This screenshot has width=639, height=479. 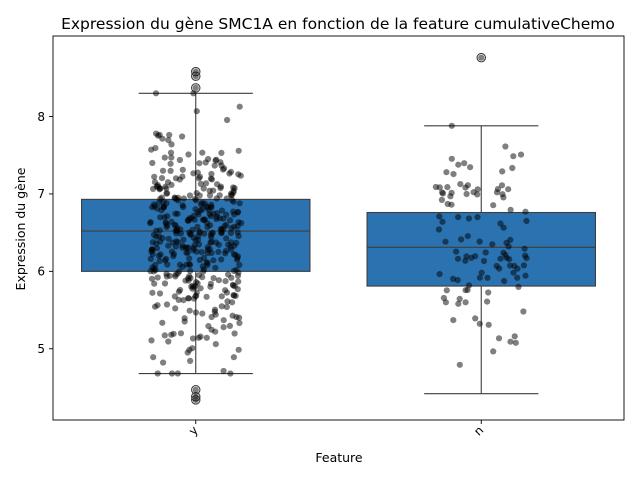 I want to click on outlier-point, so click(x=481, y=57).